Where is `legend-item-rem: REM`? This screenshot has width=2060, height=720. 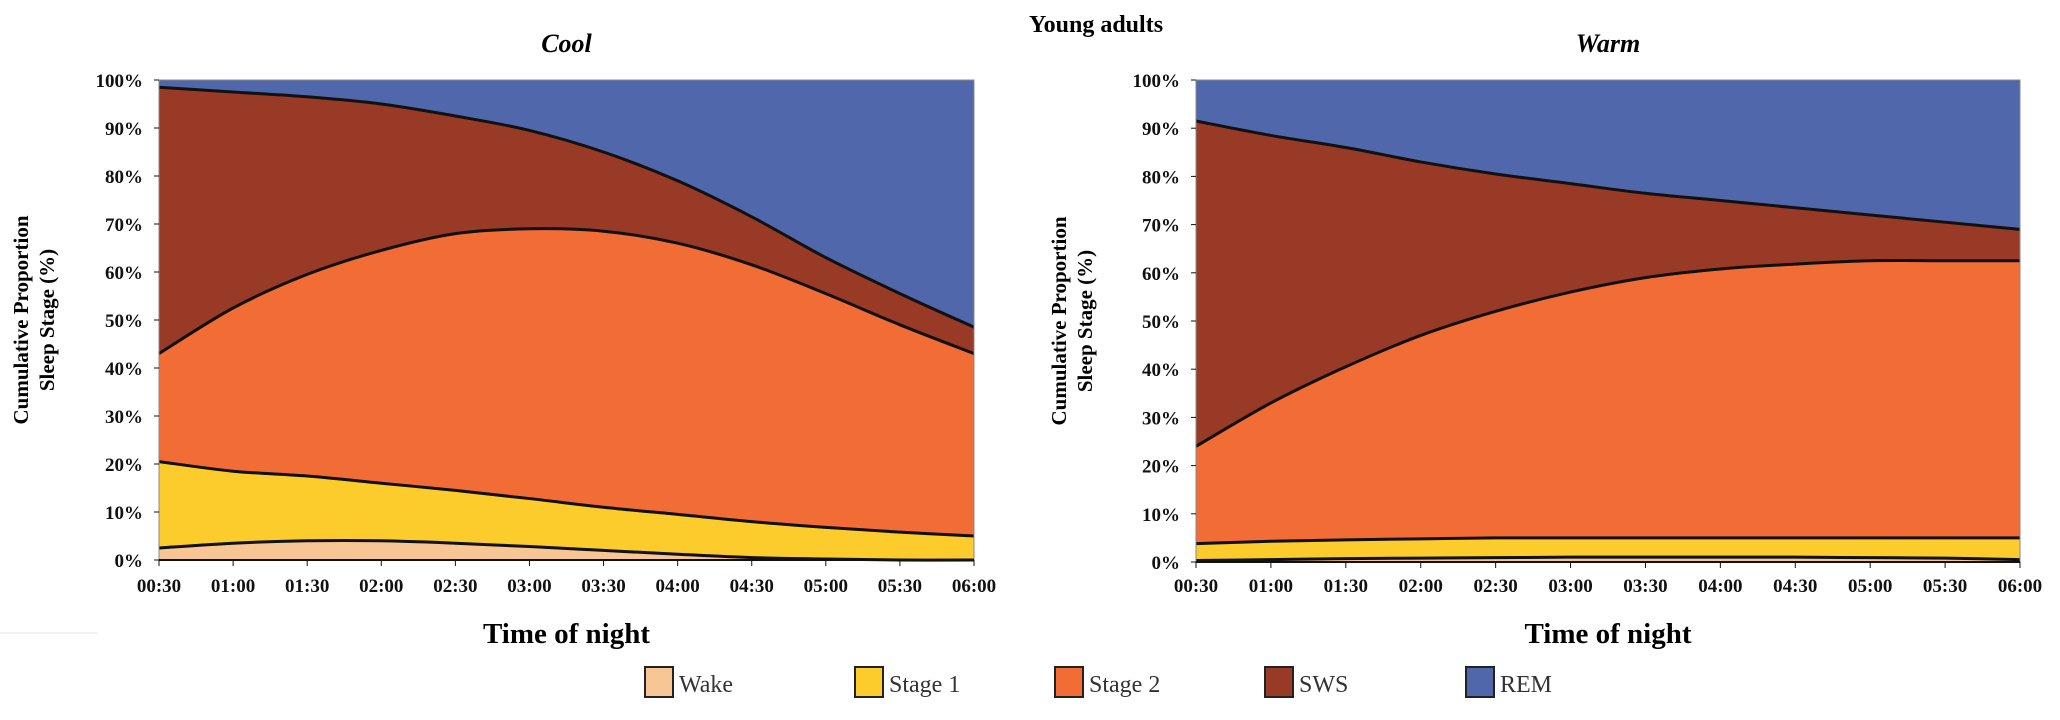
legend-item-rem: REM is located at coordinates (1508, 682).